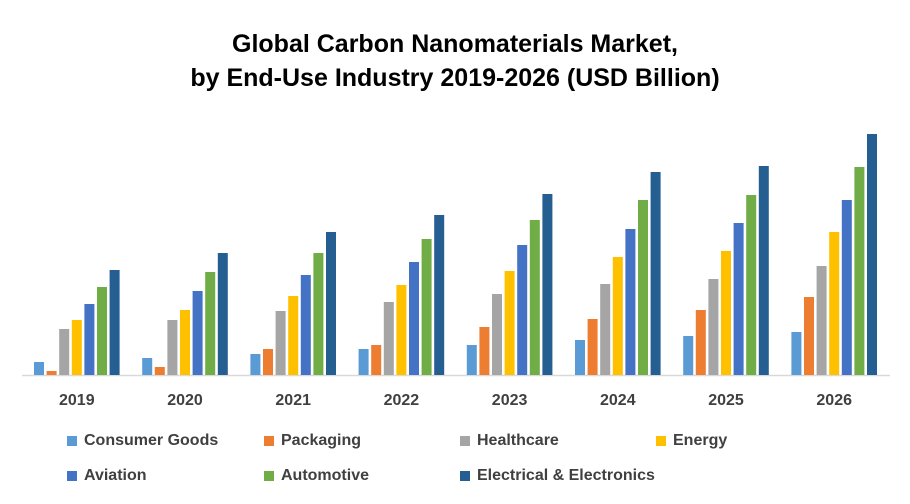 The width and height of the screenshot is (910, 504). I want to click on bar-2020-consumer-goods, so click(147, 366).